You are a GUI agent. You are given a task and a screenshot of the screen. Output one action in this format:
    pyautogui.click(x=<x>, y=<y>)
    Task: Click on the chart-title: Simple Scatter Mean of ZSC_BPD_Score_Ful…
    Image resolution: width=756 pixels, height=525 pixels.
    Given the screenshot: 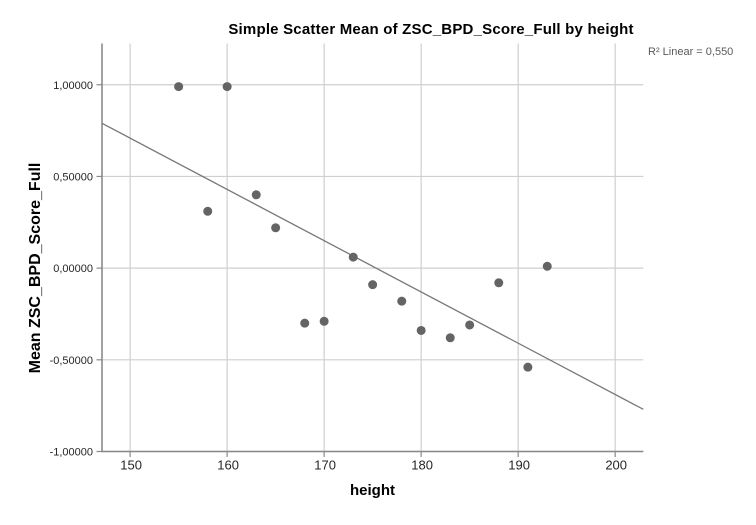 What is the action you would take?
    pyautogui.click(x=431, y=29)
    